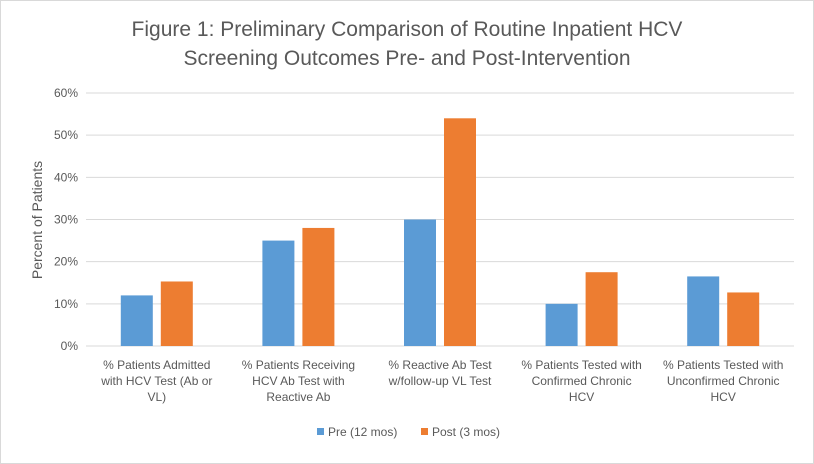 The height and width of the screenshot is (464, 814). Describe the element at coordinates (70, 346) in the screenshot. I see `y-tick-label: 0%` at that location.